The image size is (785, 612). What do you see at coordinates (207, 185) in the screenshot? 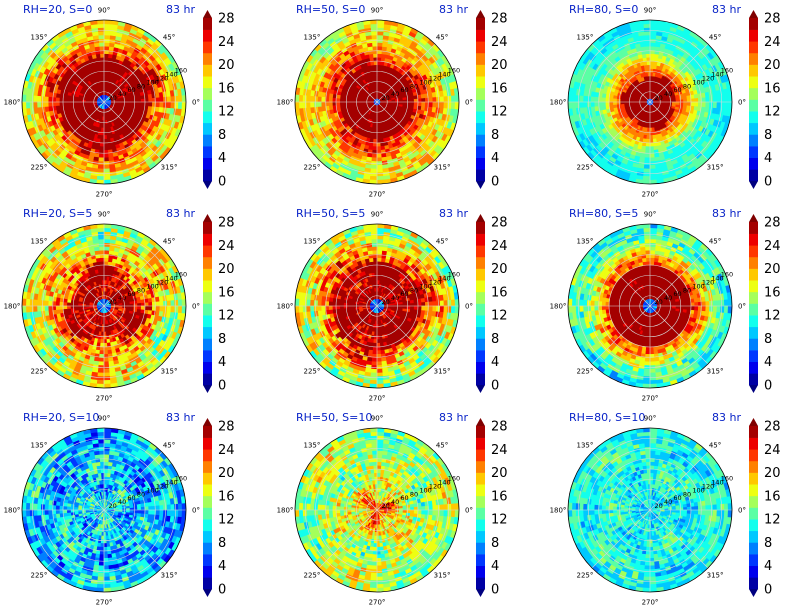
I see `colorbar-extend-min` at bounding box center [207, 185].